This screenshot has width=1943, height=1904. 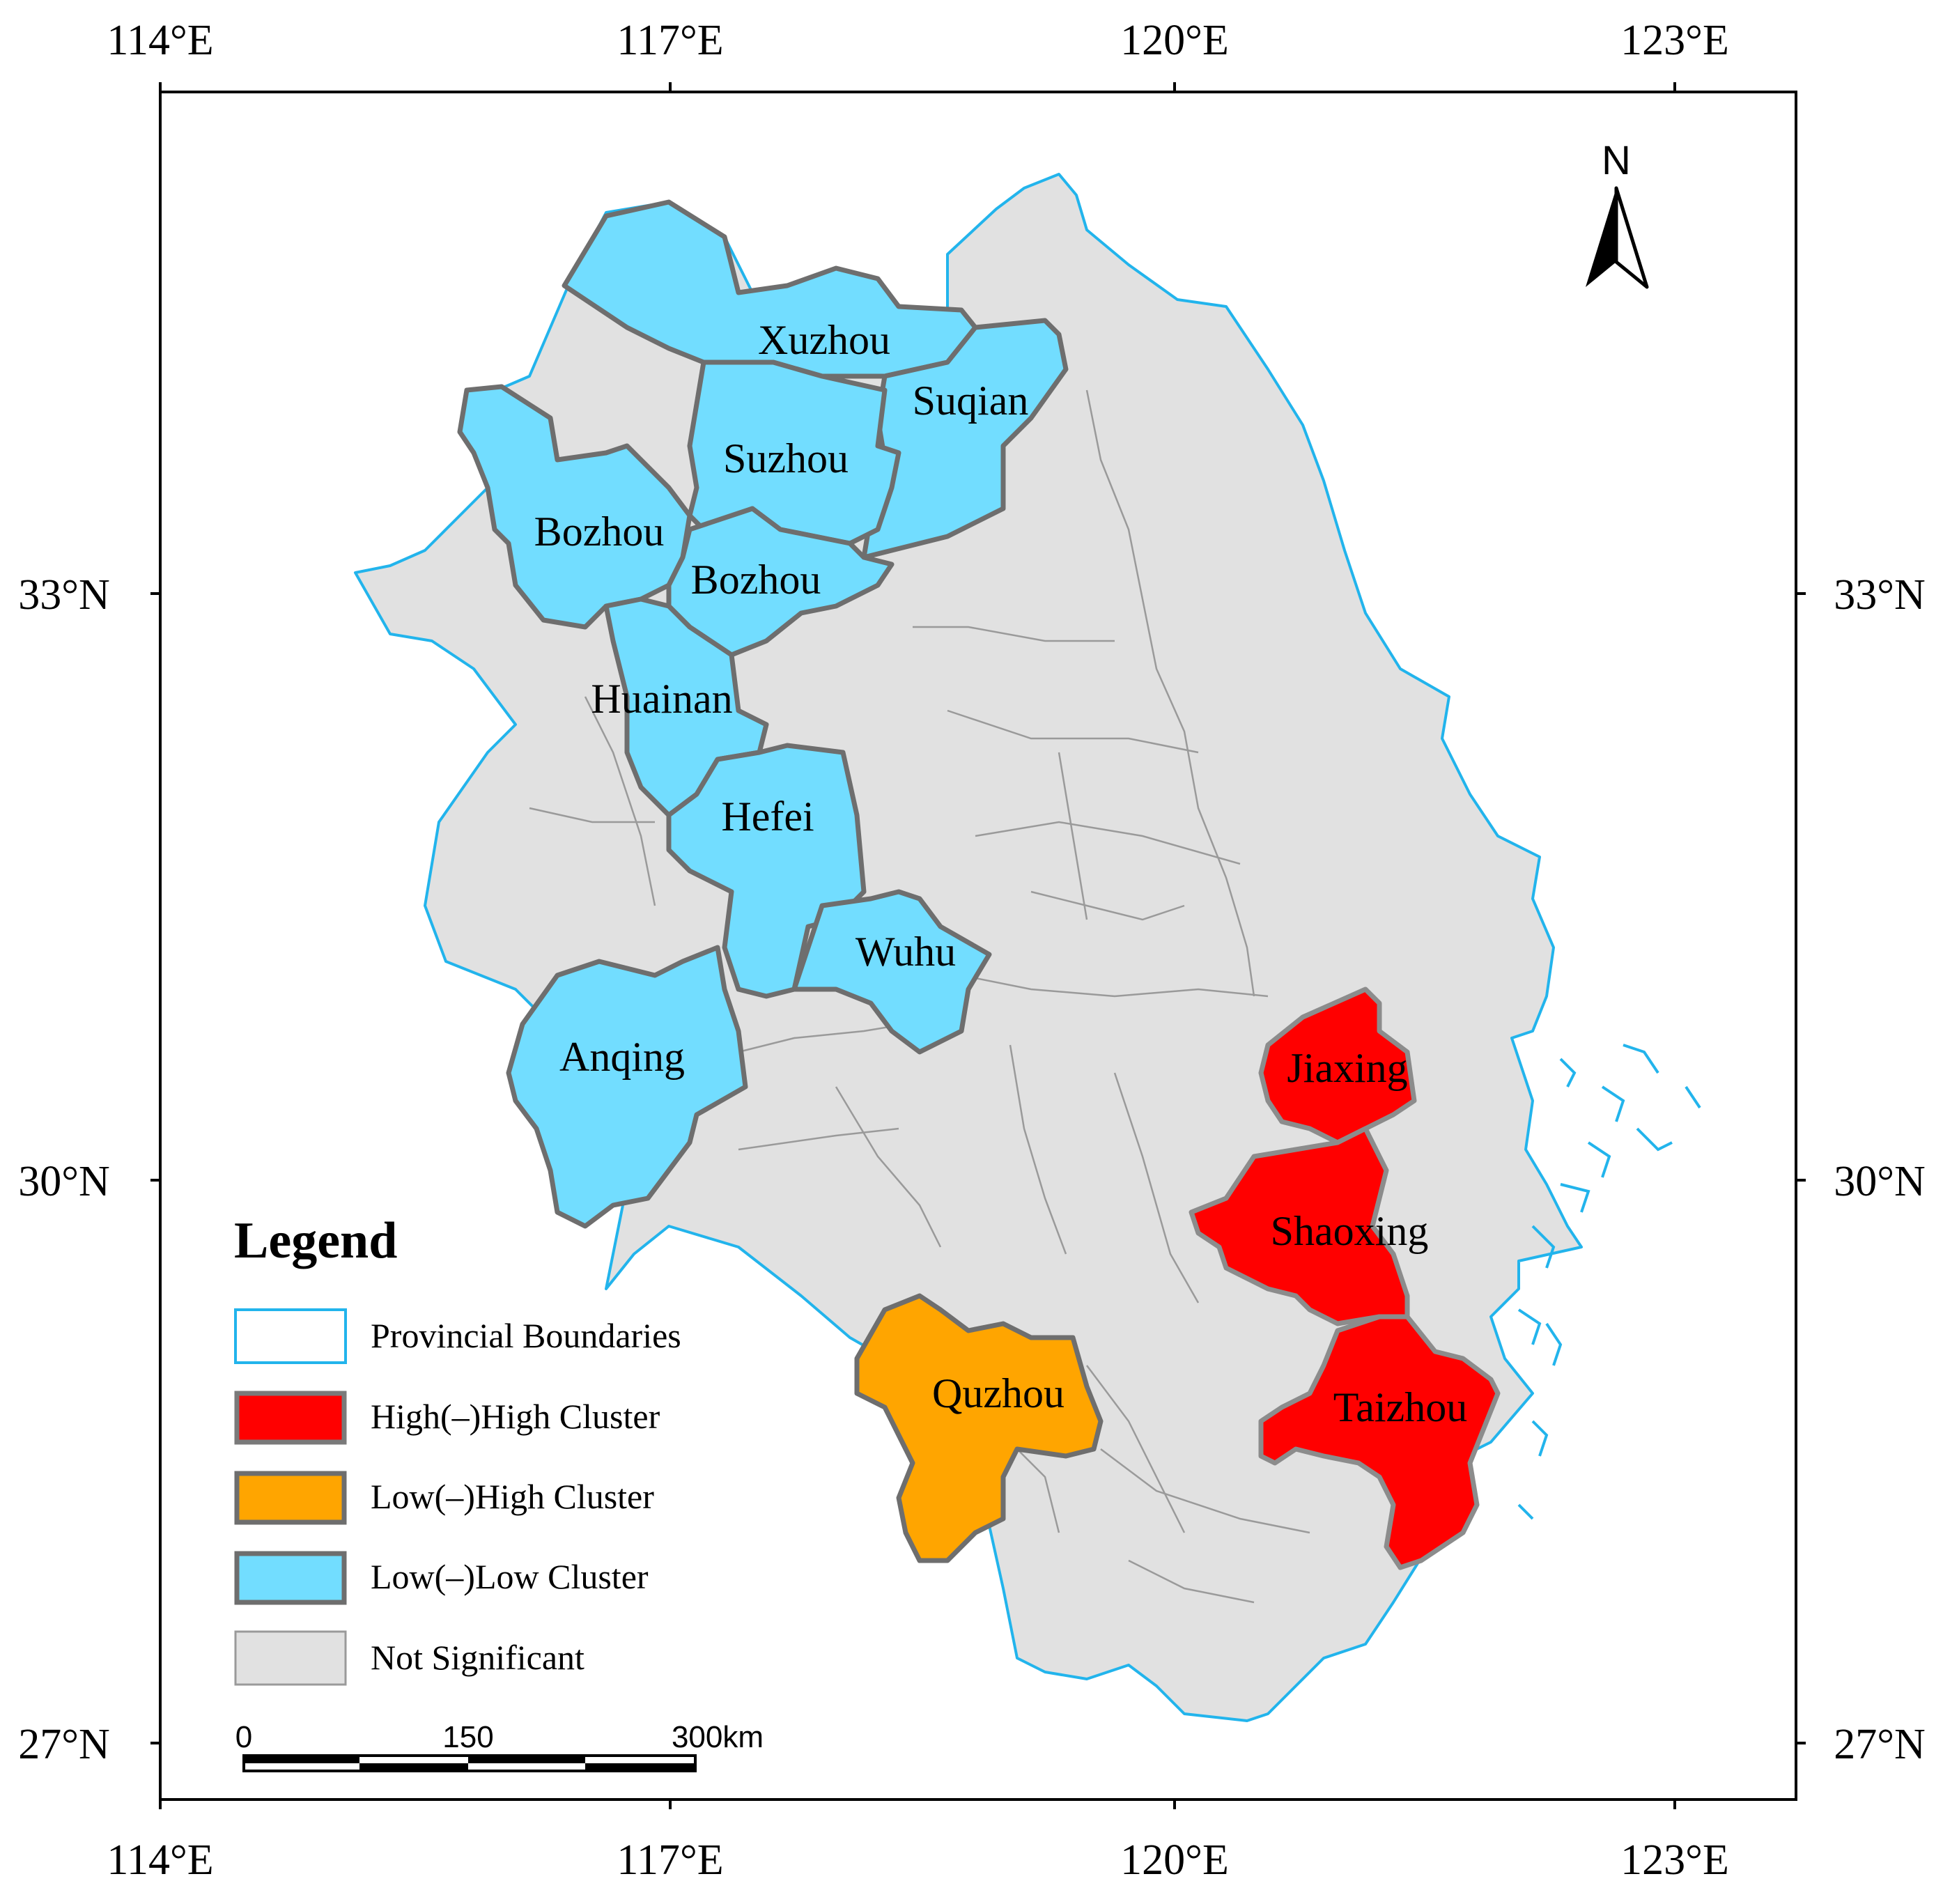 What do you see at coordinates (1880, 1181) in the screenshot?
I see `lat-label-right-2: 30°N` at bounding box center [1880, 1181].